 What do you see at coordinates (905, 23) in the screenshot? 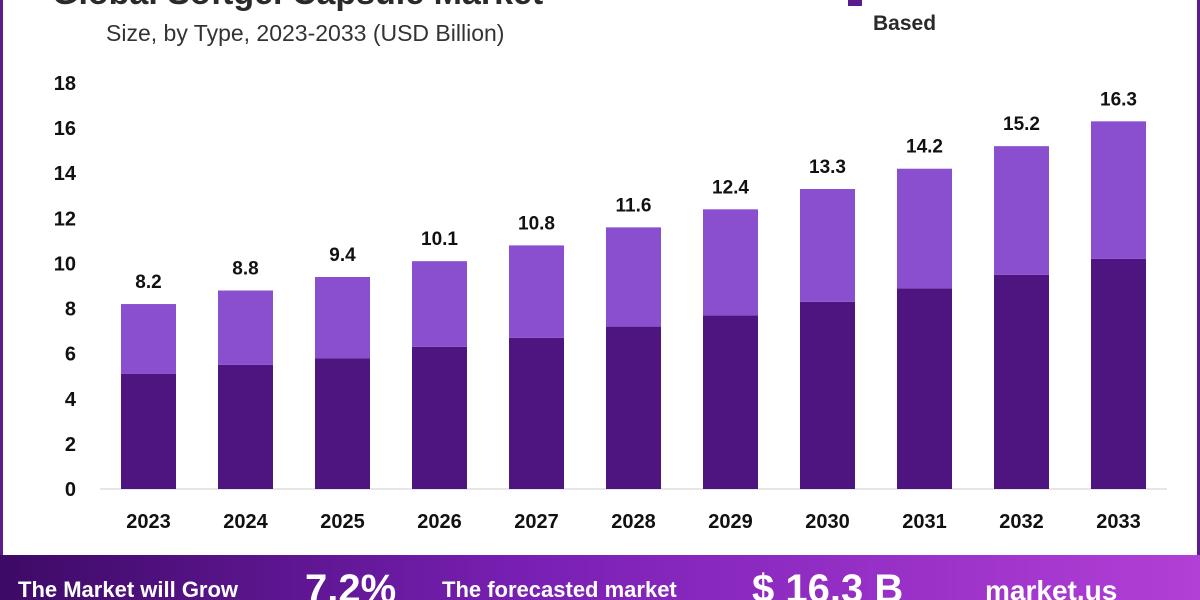
I see `legend-entry: Based` at bounding box center [905, 23].